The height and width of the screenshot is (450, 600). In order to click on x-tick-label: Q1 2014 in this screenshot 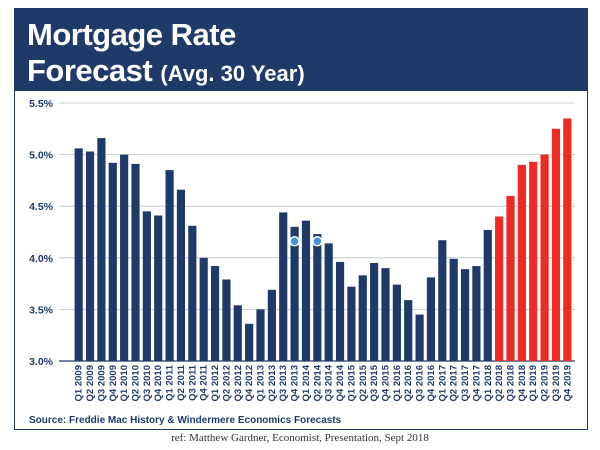, I will do `click(306, 382)`.